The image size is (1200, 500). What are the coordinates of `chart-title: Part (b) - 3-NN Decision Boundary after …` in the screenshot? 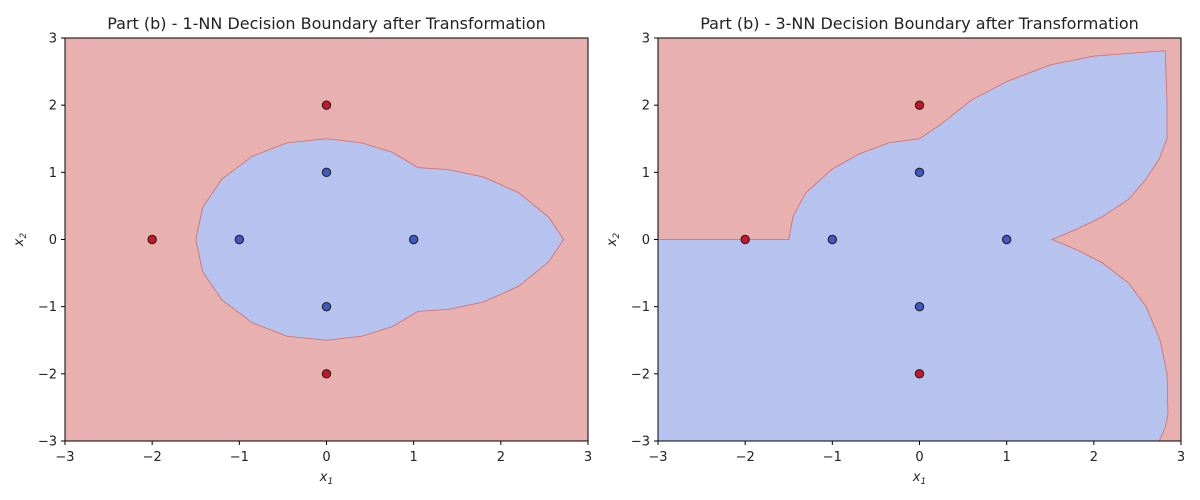 It's located at (919, 23).